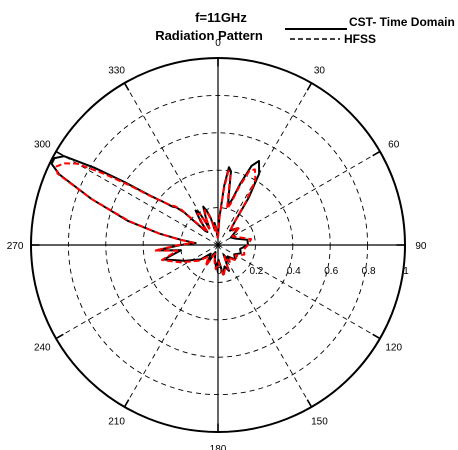  Describe the element at coordinates (421, 246) in the screenshot. I see `angle-tick-label: 90` at that location.